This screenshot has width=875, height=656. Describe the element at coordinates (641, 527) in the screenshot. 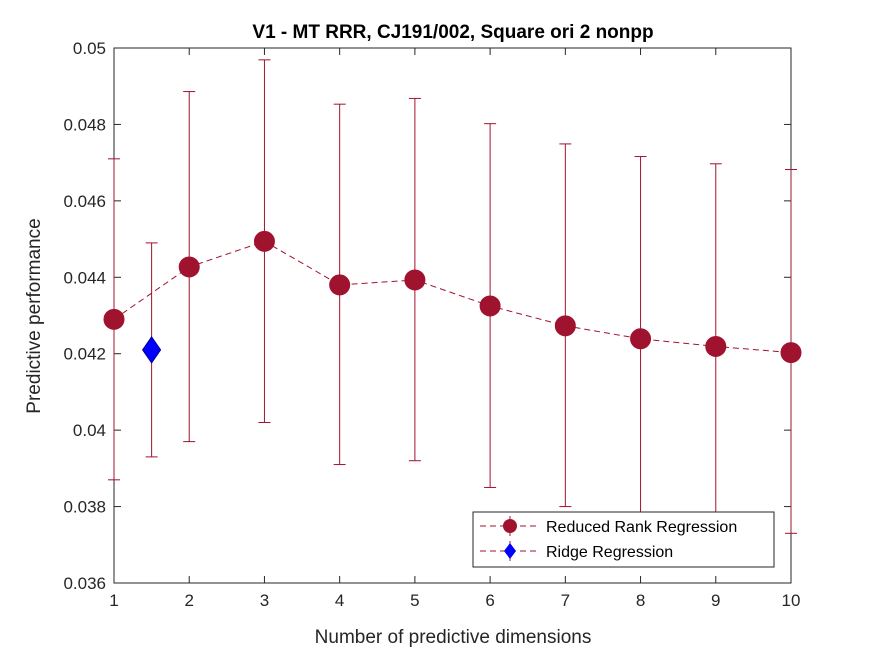

I see `legend-label: Reduced Rank Regression` at that location.